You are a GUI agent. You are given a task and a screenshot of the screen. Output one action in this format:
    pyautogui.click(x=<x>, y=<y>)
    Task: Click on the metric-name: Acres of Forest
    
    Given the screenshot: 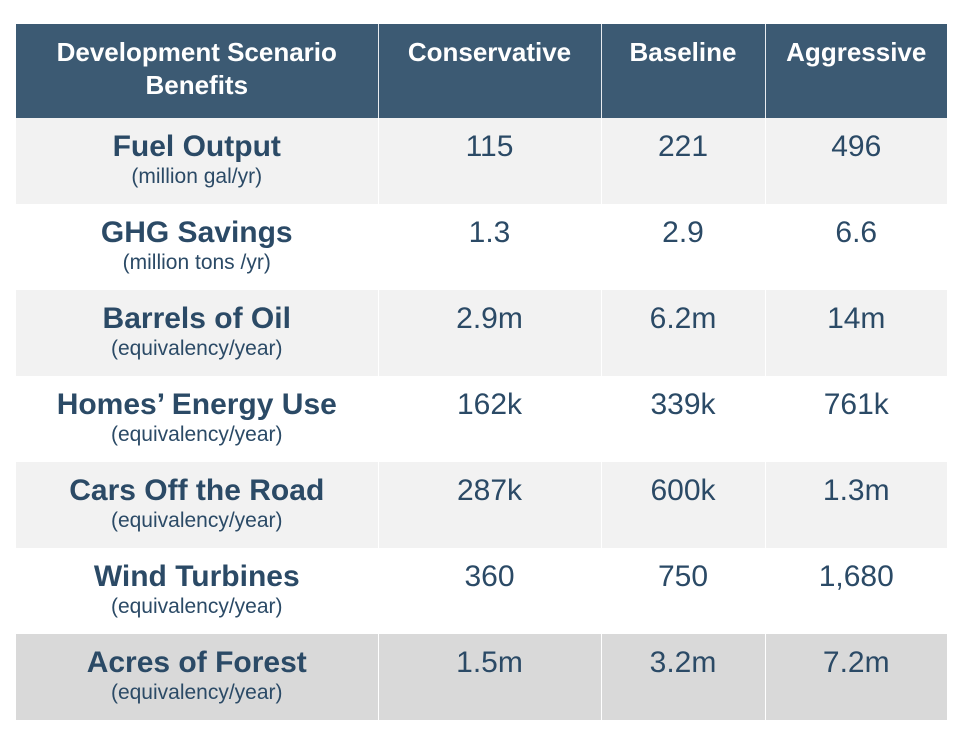 What is the action you would take?
    pyautogui.click(x=196, y=662)
    